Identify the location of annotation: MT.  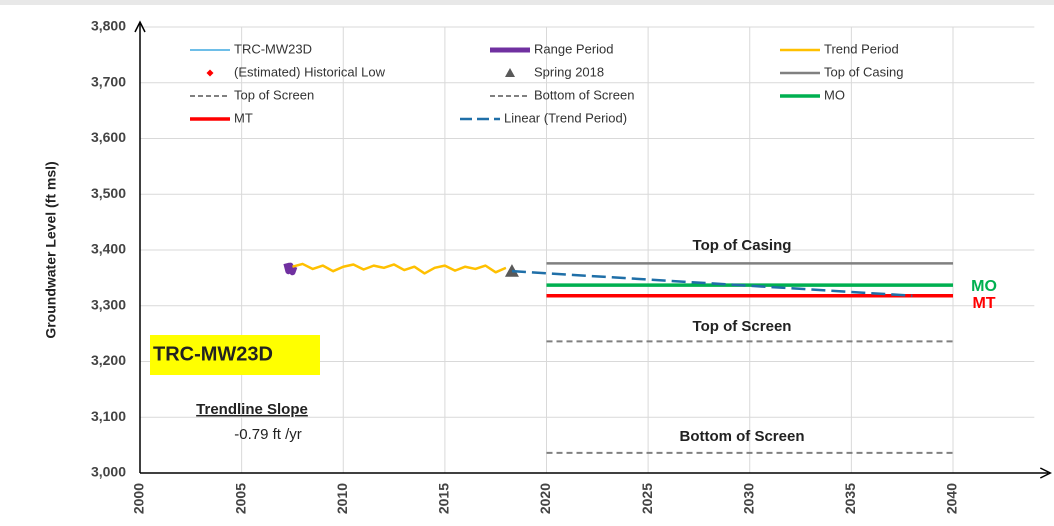
(983, 303).